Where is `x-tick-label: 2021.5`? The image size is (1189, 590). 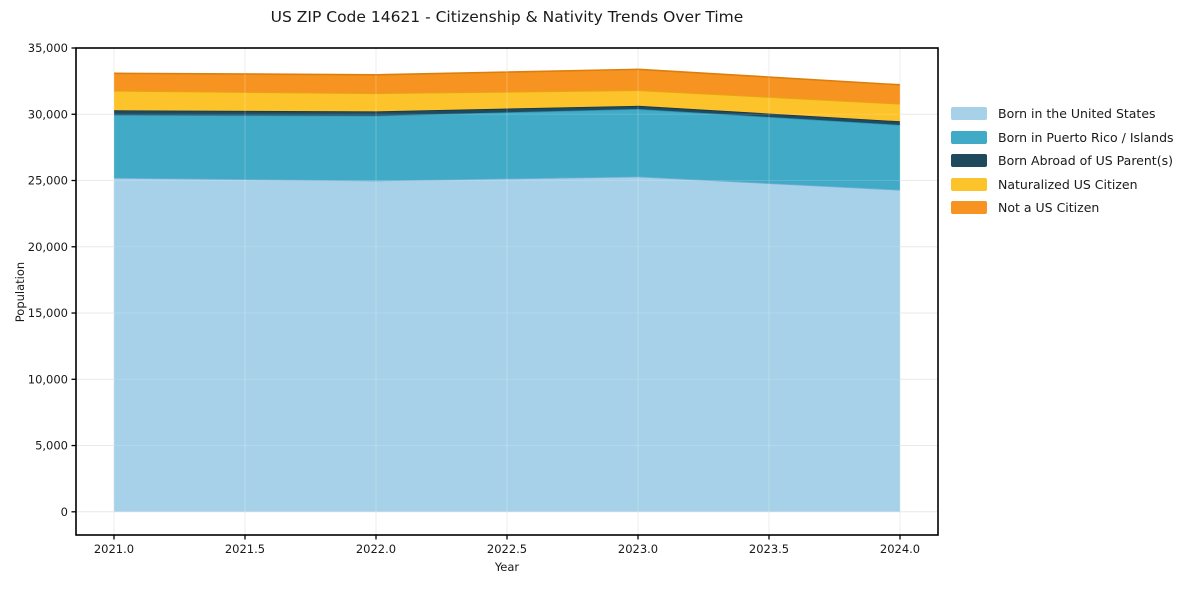 x-tick-label: 2021.5 is located at coordinates (245, 549).